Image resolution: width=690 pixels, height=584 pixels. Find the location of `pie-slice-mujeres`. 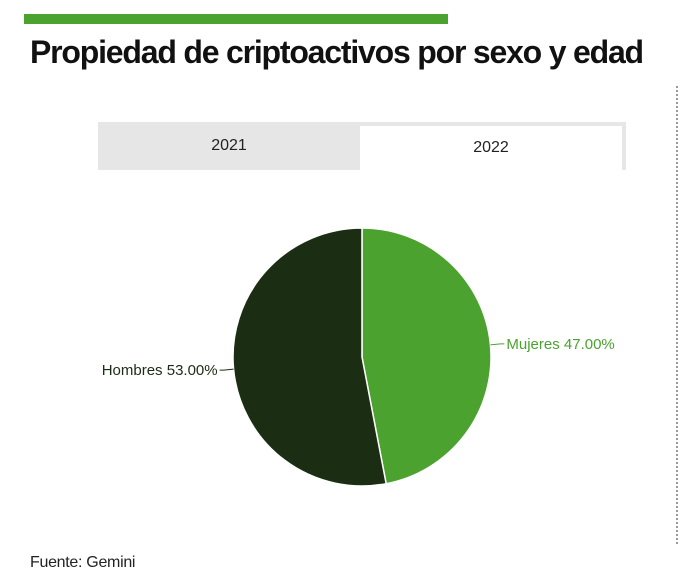

pie-slice-mujeres is located at coordinates (426, 356).